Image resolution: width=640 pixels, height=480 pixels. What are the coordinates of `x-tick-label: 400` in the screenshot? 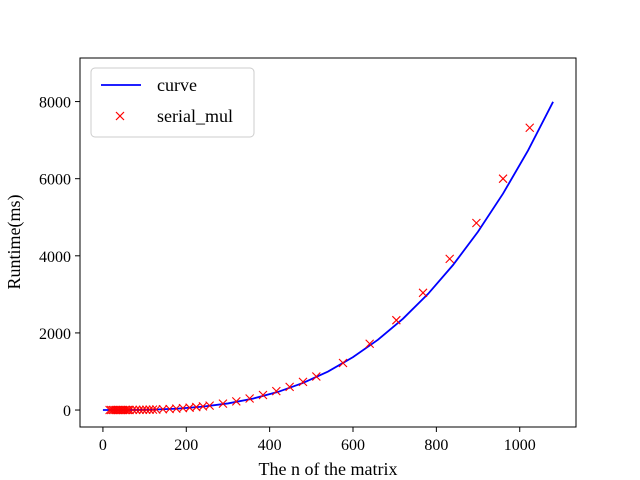 It's located at (270, 445).